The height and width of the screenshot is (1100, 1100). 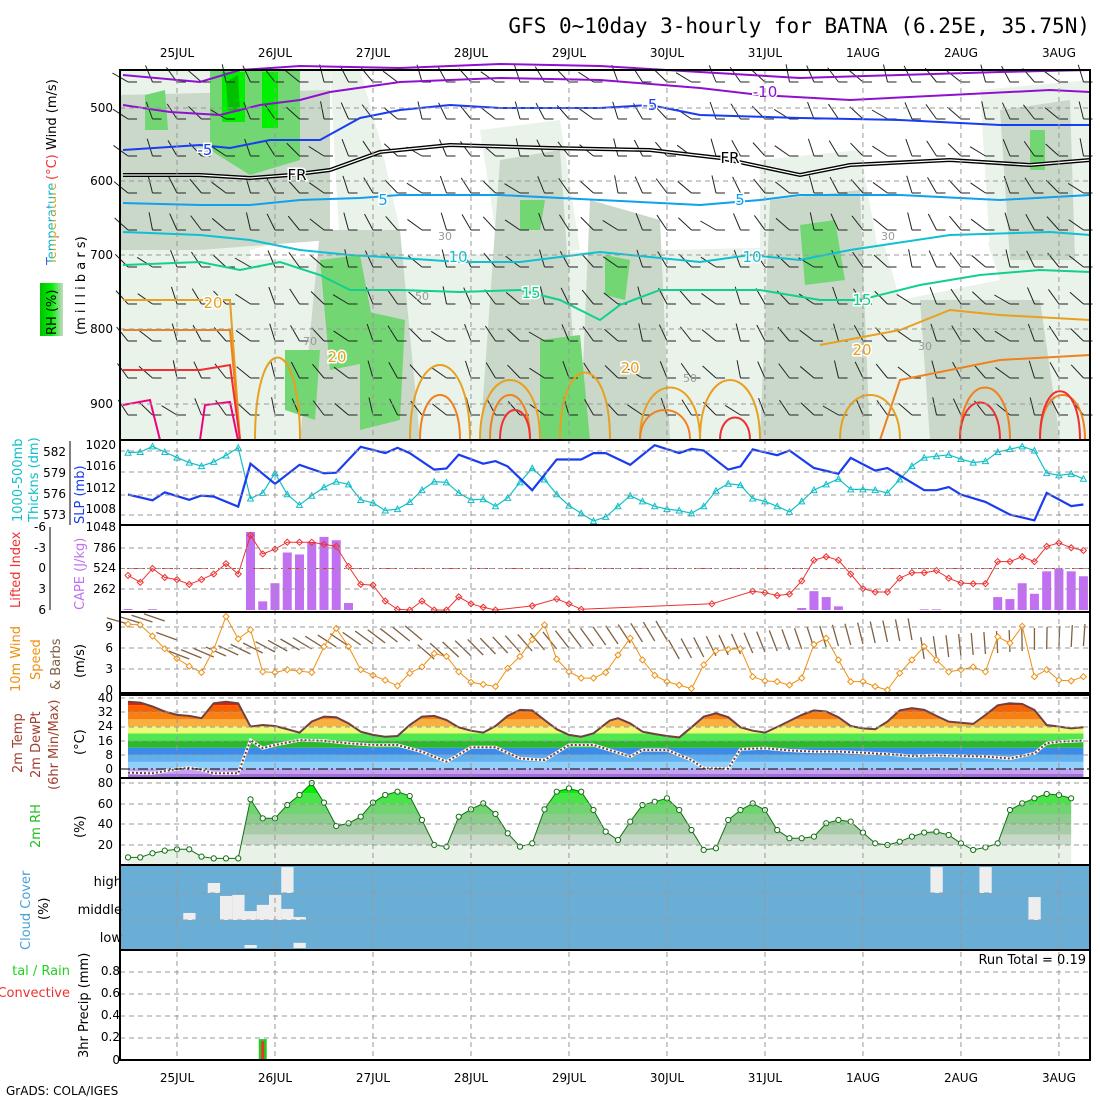 What do you see at coordinates (100, 527) in the screenshot?
I see `cape-tick: 1048` at bounding box center [100, 527].